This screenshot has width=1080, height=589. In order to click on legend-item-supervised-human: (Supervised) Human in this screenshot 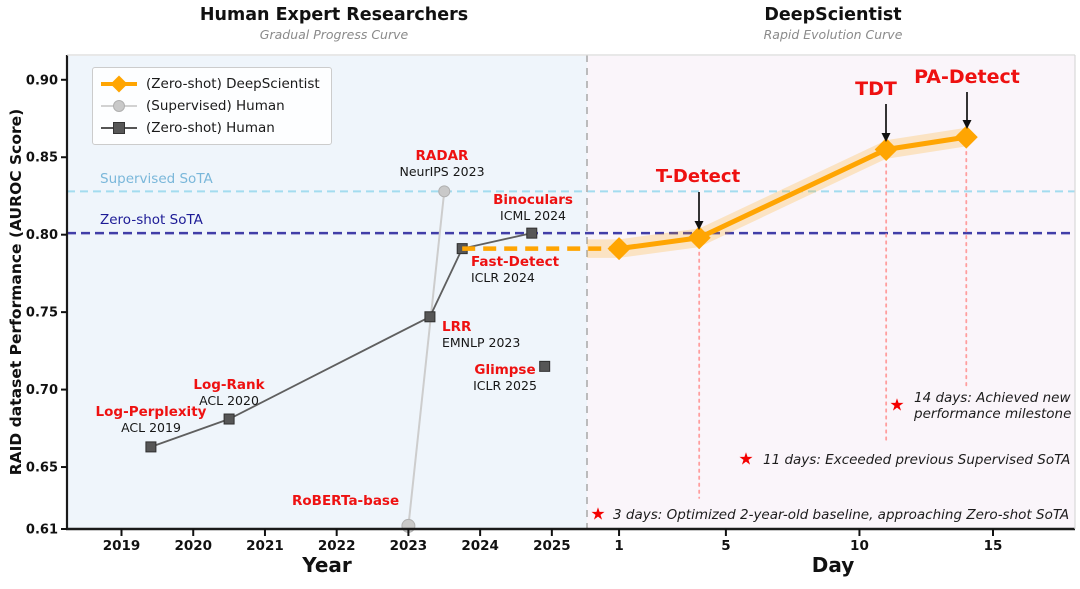, I will do `click(210, 106)`.